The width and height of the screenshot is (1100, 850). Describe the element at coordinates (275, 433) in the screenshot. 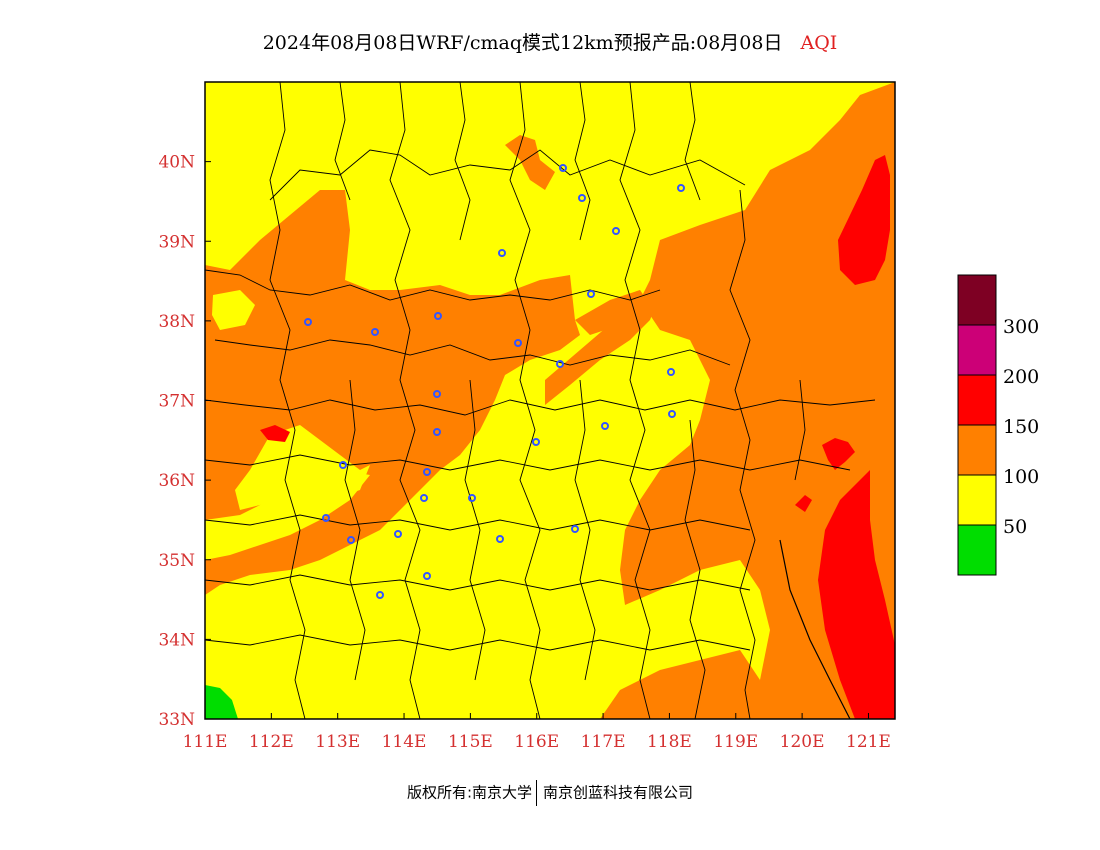

I see `aqi-region-red-small-west` at that location.